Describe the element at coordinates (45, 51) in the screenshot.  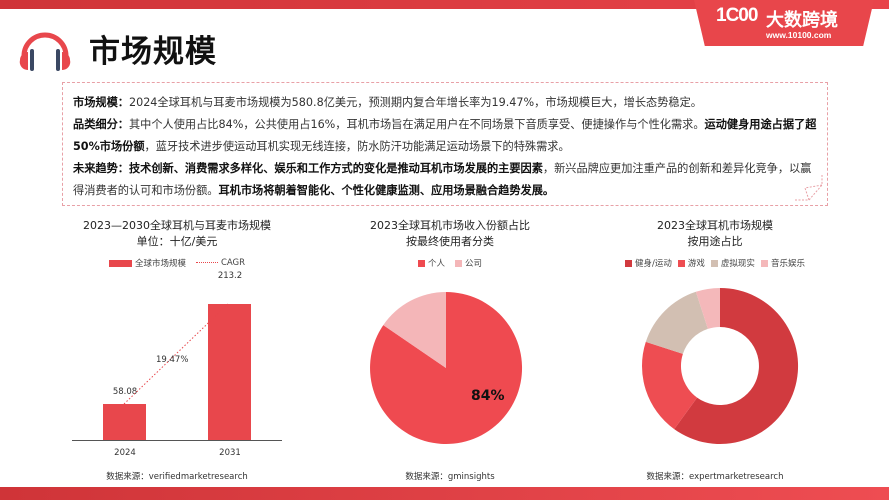
I see `headphones-icon` at that location.